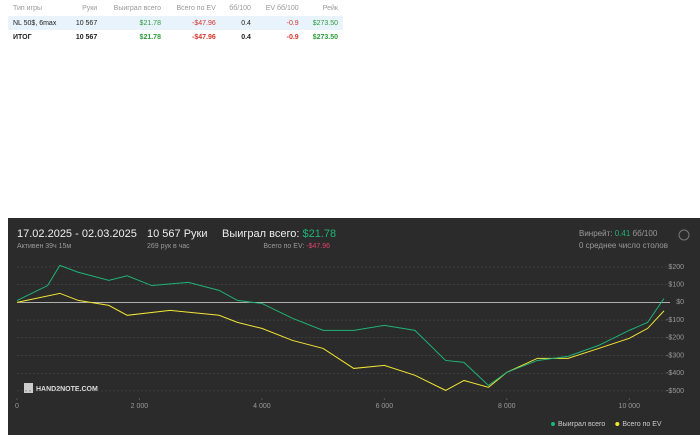 This screenshot has width=700, height=440. Describe the element at coordinates (675, 320) in the screenshot. I see `y-tick-label: -$100` at that location.